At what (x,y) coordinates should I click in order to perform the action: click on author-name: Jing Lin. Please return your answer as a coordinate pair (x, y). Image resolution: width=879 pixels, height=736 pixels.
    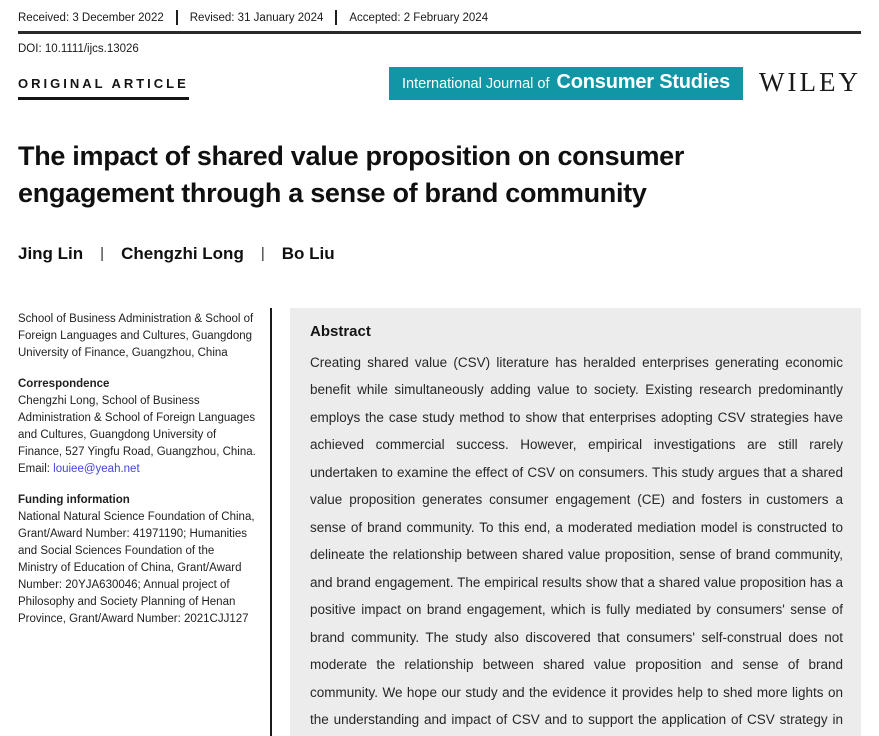
    Looking at the image, I should click on (51, 253).